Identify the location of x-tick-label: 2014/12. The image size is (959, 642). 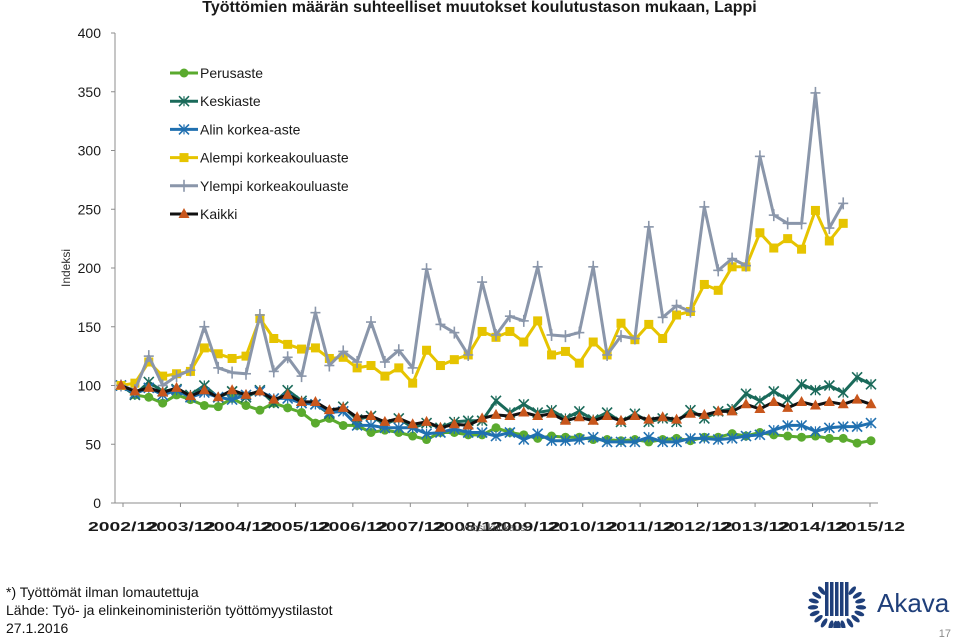
(813, 527).